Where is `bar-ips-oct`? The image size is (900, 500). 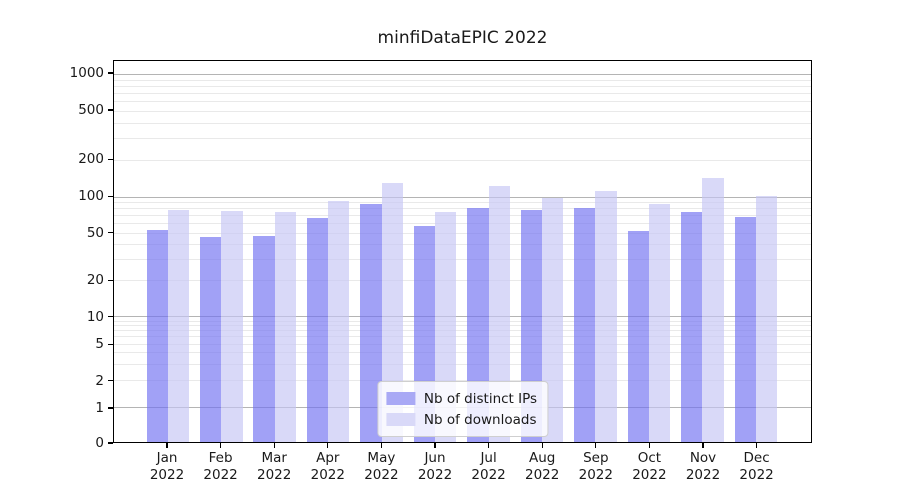 bar-ips-oct is located at coordinates (638, 336).